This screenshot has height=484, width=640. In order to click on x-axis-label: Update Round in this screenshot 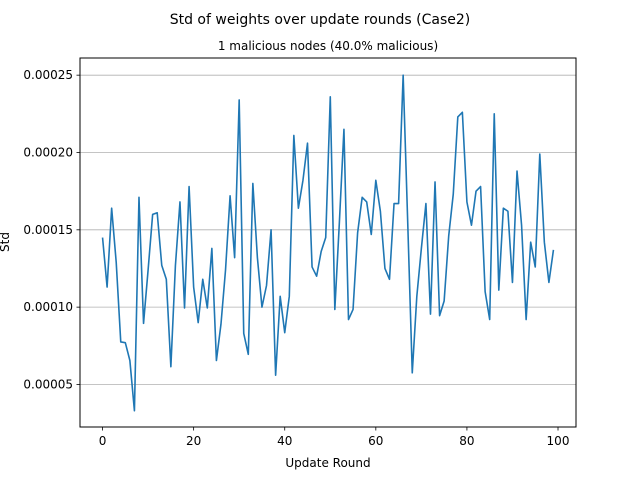, I will do `click(327, 463)`.